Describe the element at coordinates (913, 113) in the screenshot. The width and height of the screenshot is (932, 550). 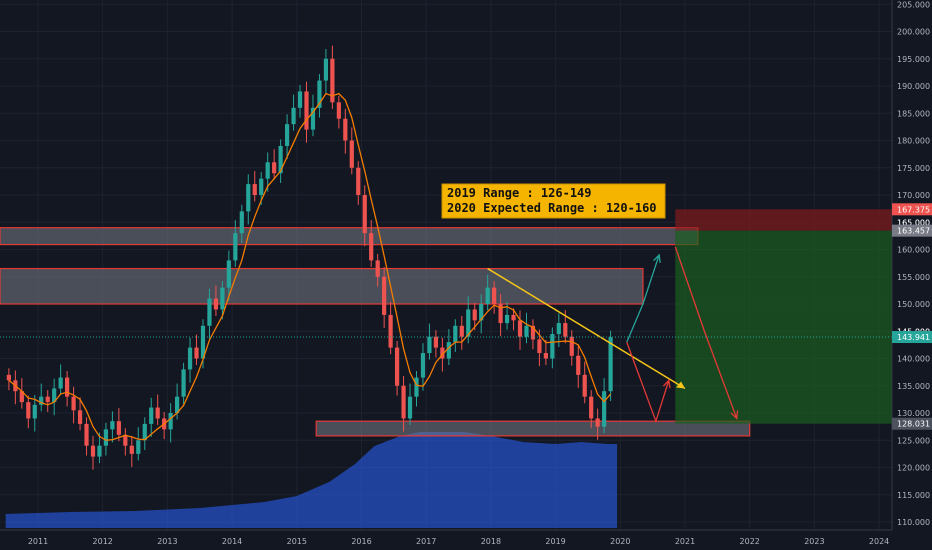
I see `y-tick-label: 185.000` at that location.